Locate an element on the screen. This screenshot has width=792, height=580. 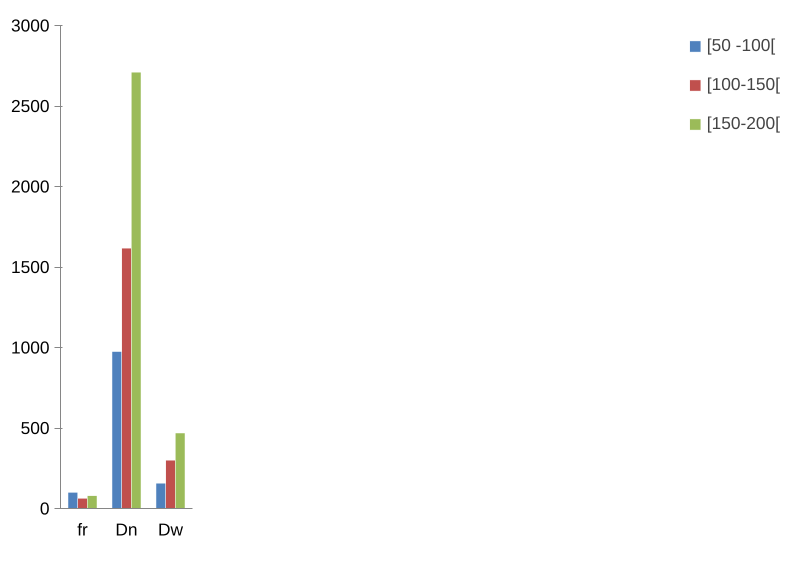
y-tick-label: 0 is located at coordinates (45, 508).